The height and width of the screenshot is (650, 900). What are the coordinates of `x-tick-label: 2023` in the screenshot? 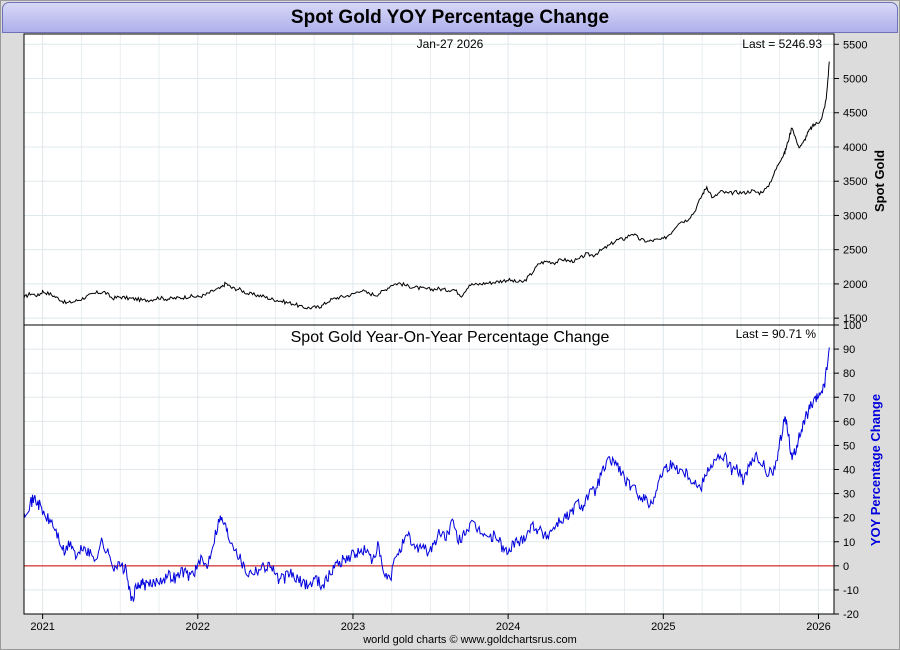 It's located at (353, 627).